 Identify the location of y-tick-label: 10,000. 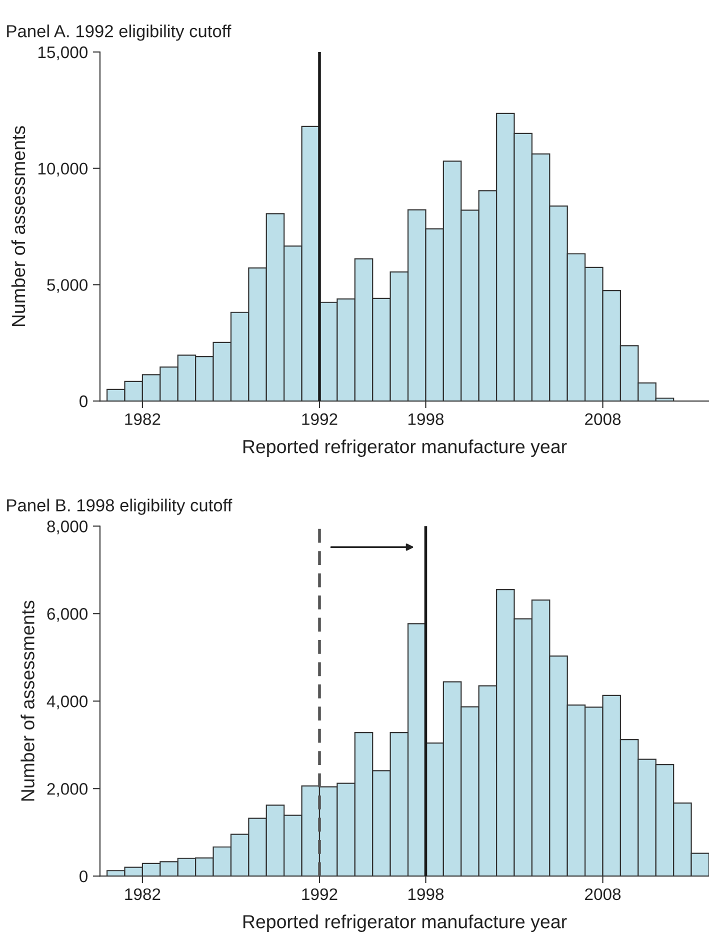
(63, 169).